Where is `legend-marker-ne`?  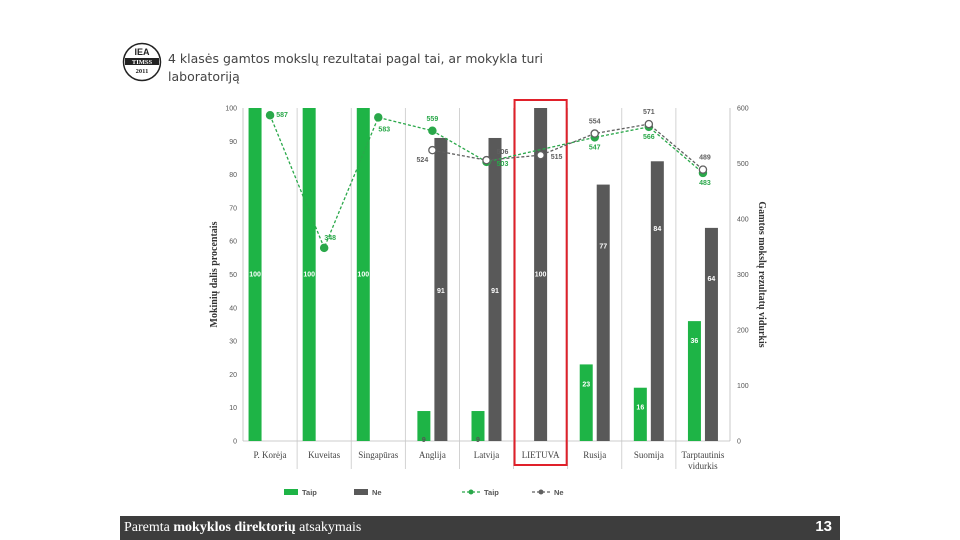 legend-marker-ne is located at coordinates (541, 492).